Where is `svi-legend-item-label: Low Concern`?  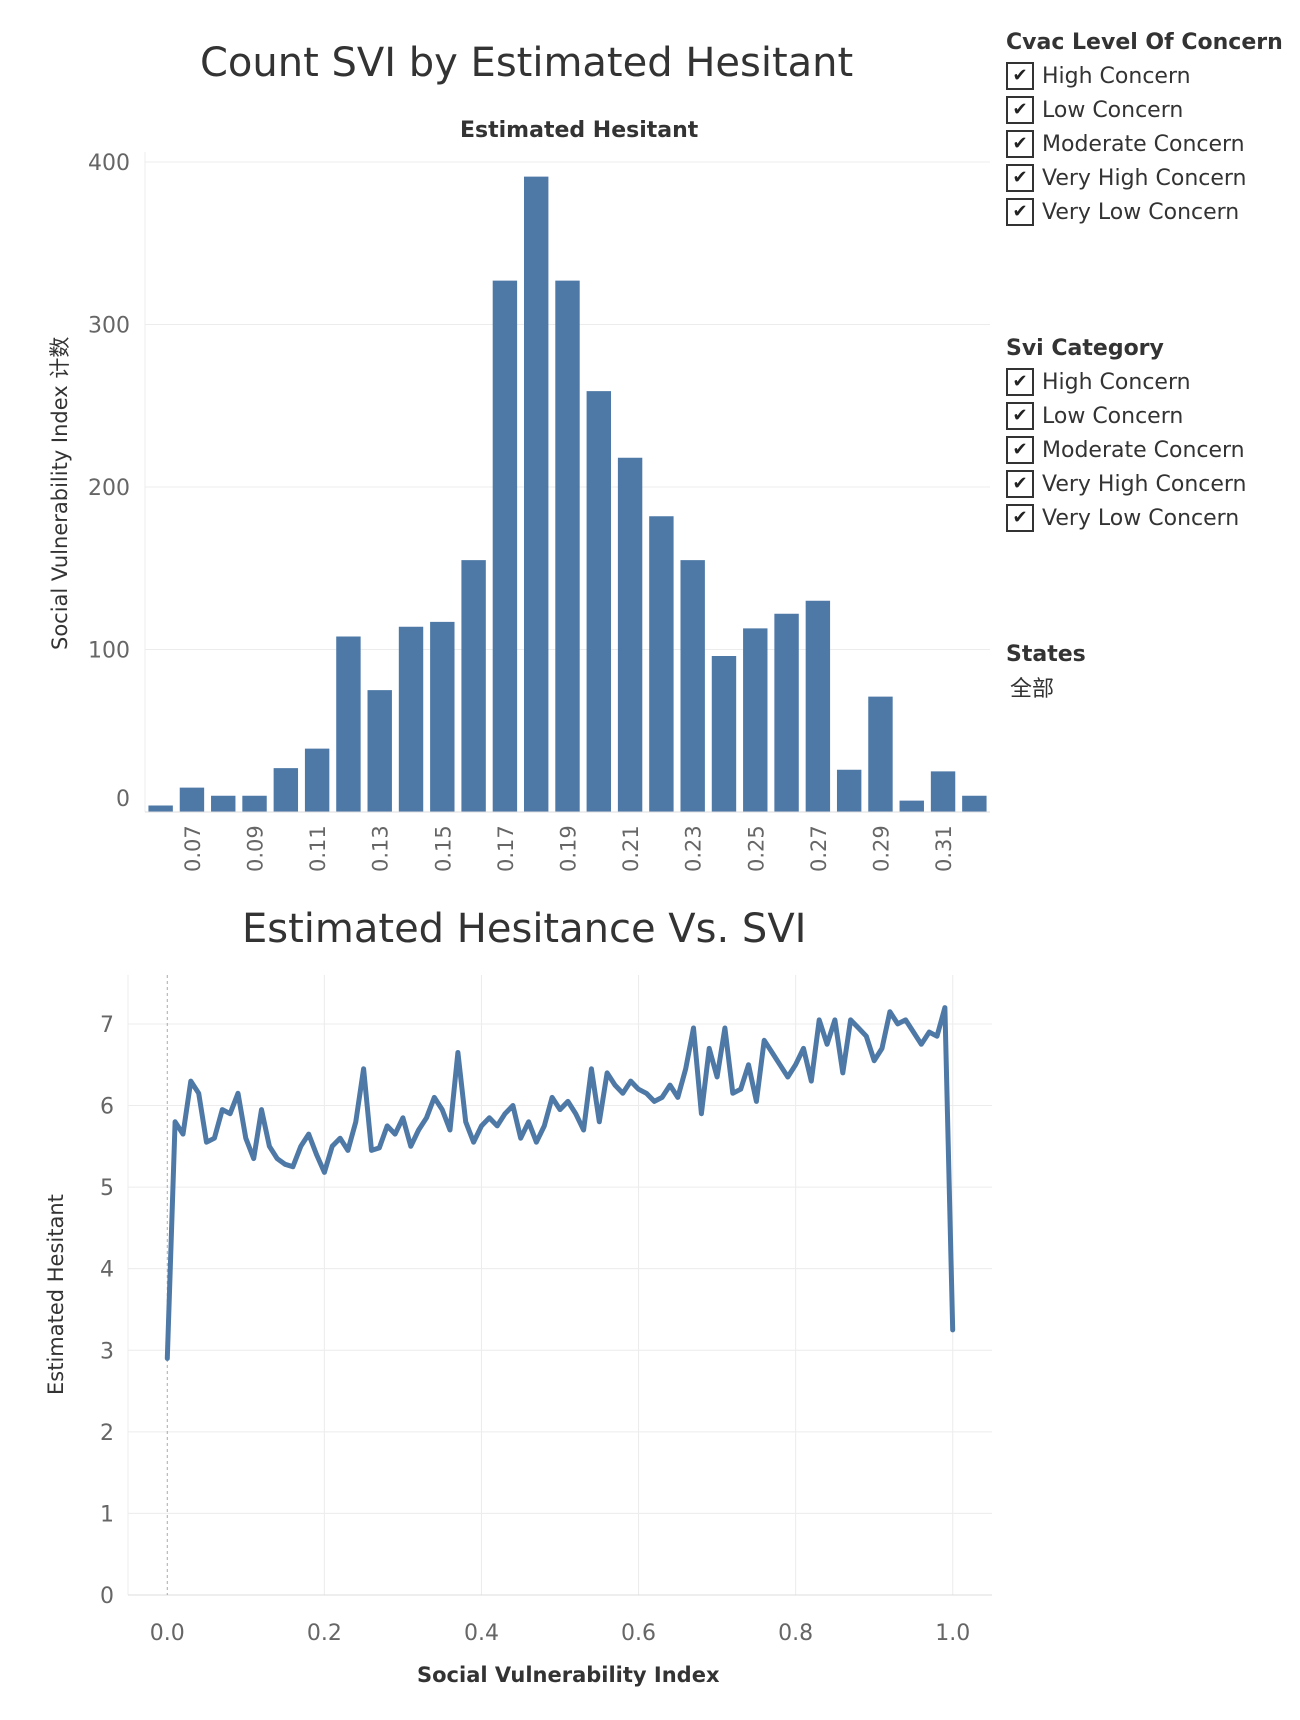
svi-legend-item-label: Low Concern is located at coordinates (1113, 416).